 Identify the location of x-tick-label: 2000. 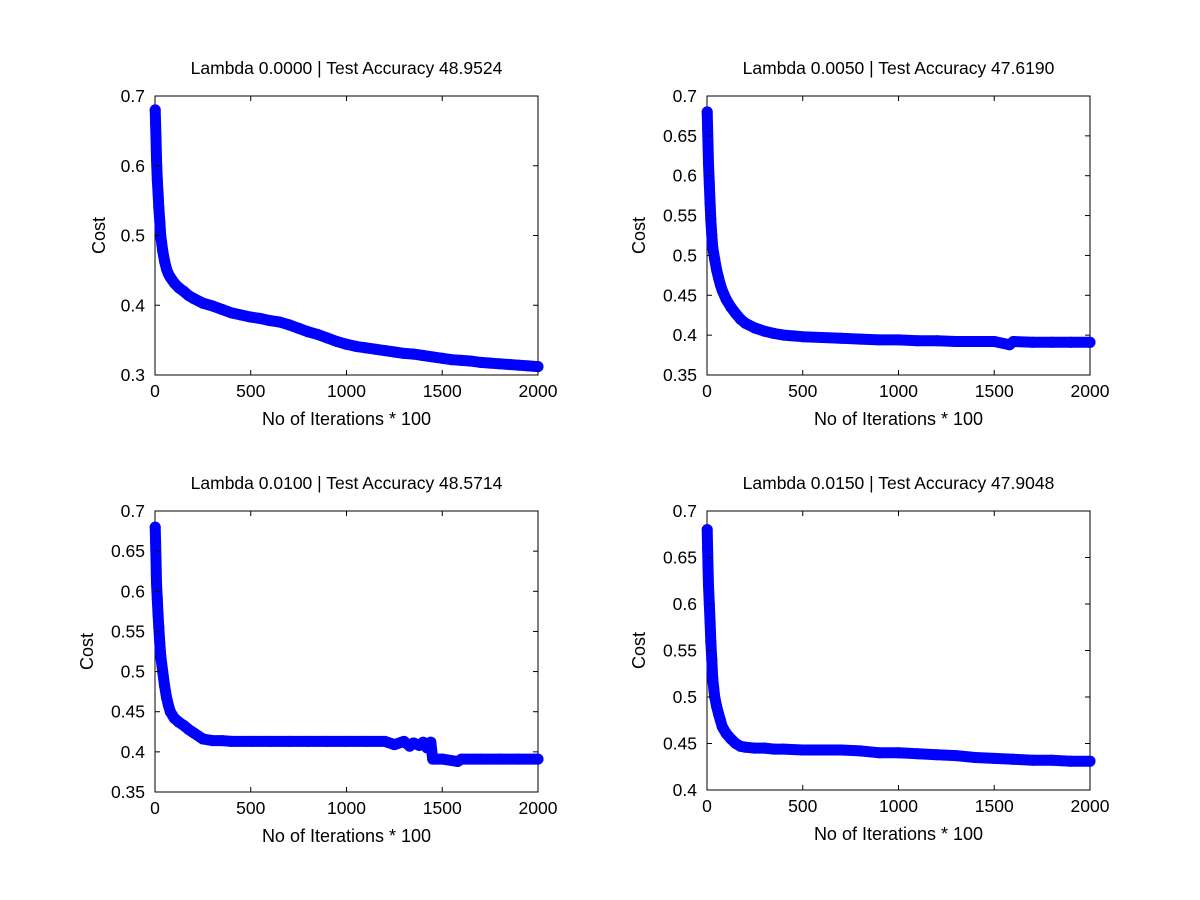
(1090, 806).